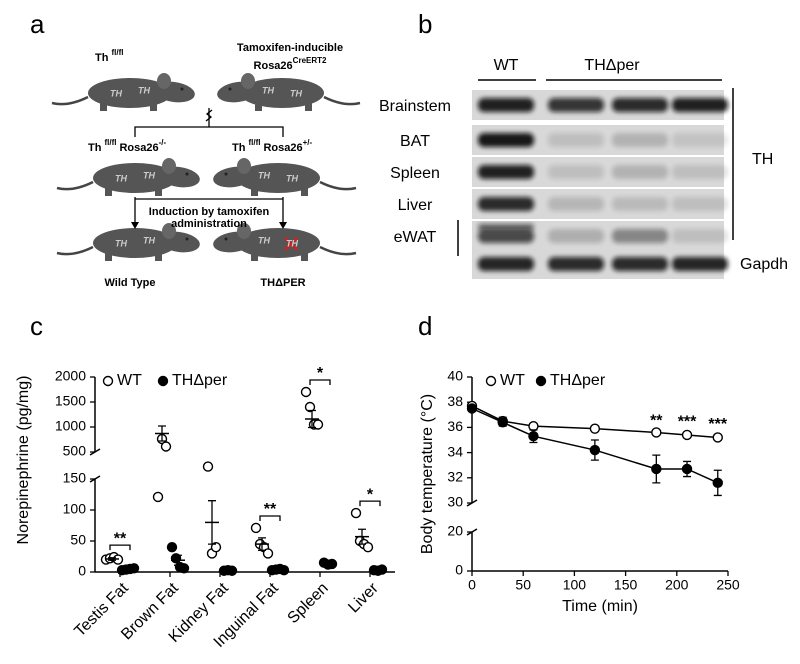 The width and height of the screenshot is (800, 664). I want to click on x-tick-label: 50, so click(523, 585).